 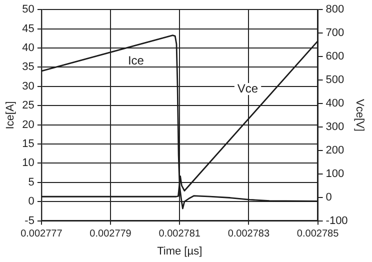 What do you see at coordinates (28, 67) in the screenshot?
I see `y-tick-label: 35` at bounding box center [28, 67].